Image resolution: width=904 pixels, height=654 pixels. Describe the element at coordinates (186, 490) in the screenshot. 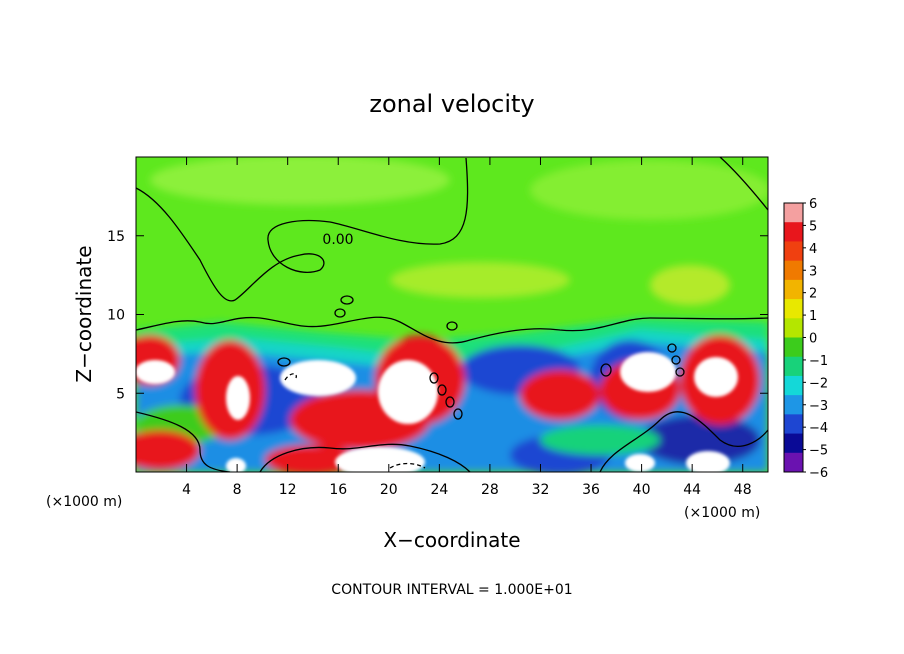

I see `x-tick-label: 4` at that location.